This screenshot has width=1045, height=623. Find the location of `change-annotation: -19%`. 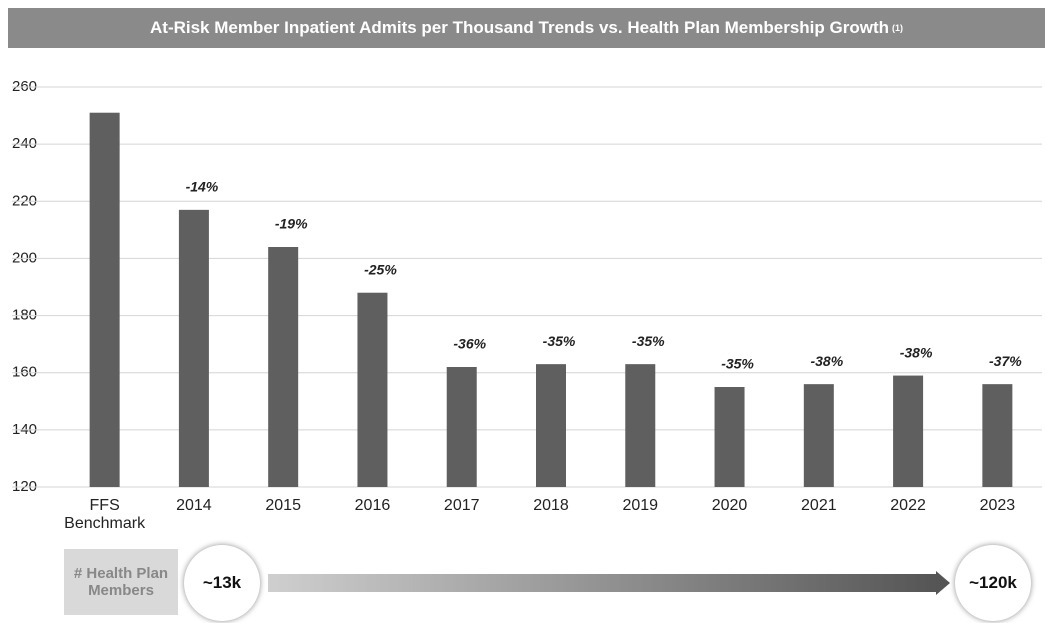

change-annotation: -19% is located at coordinates (291, 224).